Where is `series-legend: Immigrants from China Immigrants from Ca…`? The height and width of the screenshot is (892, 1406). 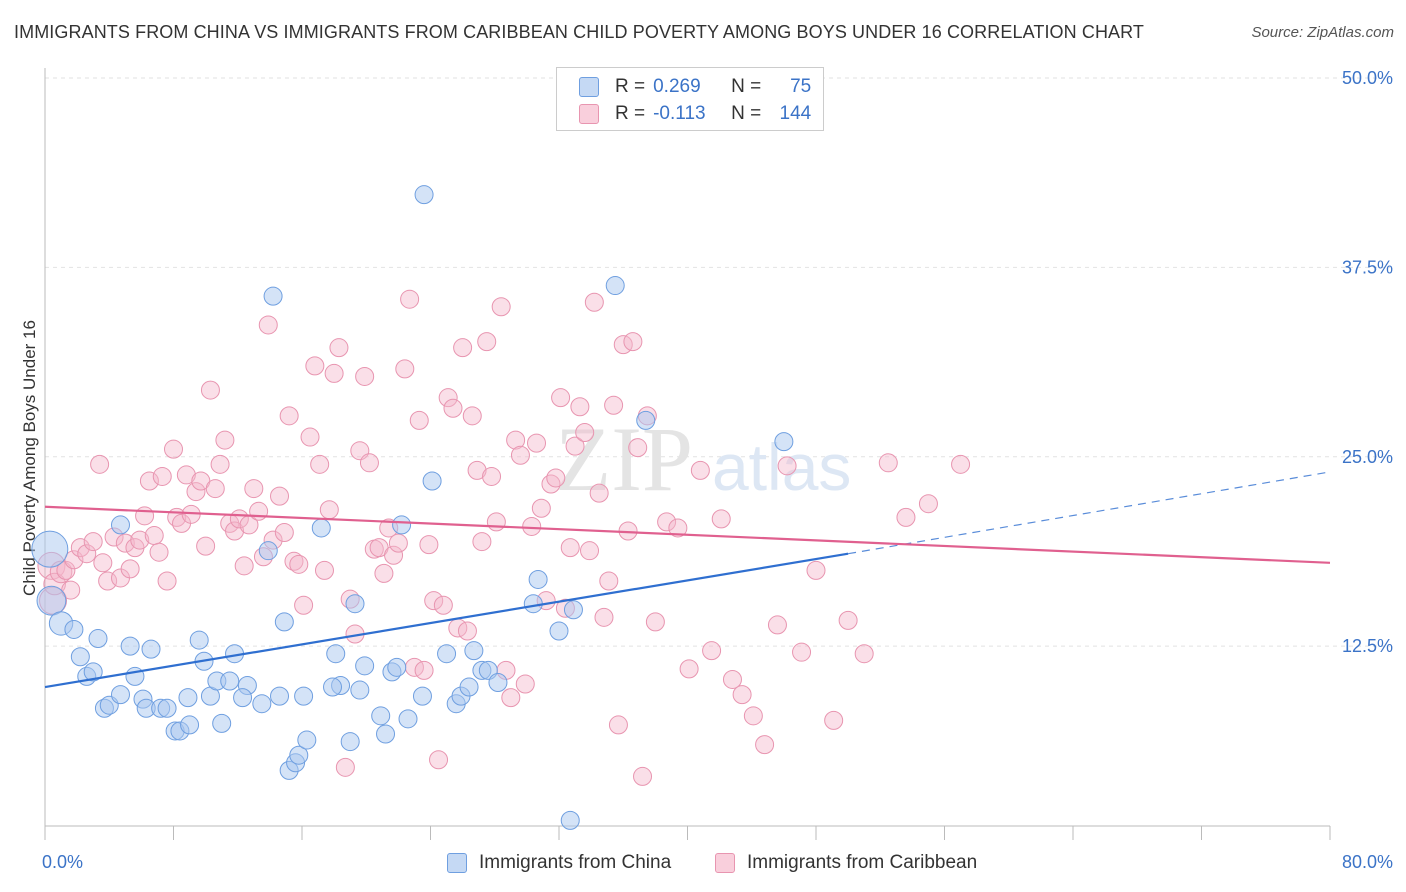
series-legend: Immigrants from China Immigrants from Ca… is located at coordinates (703, 865).